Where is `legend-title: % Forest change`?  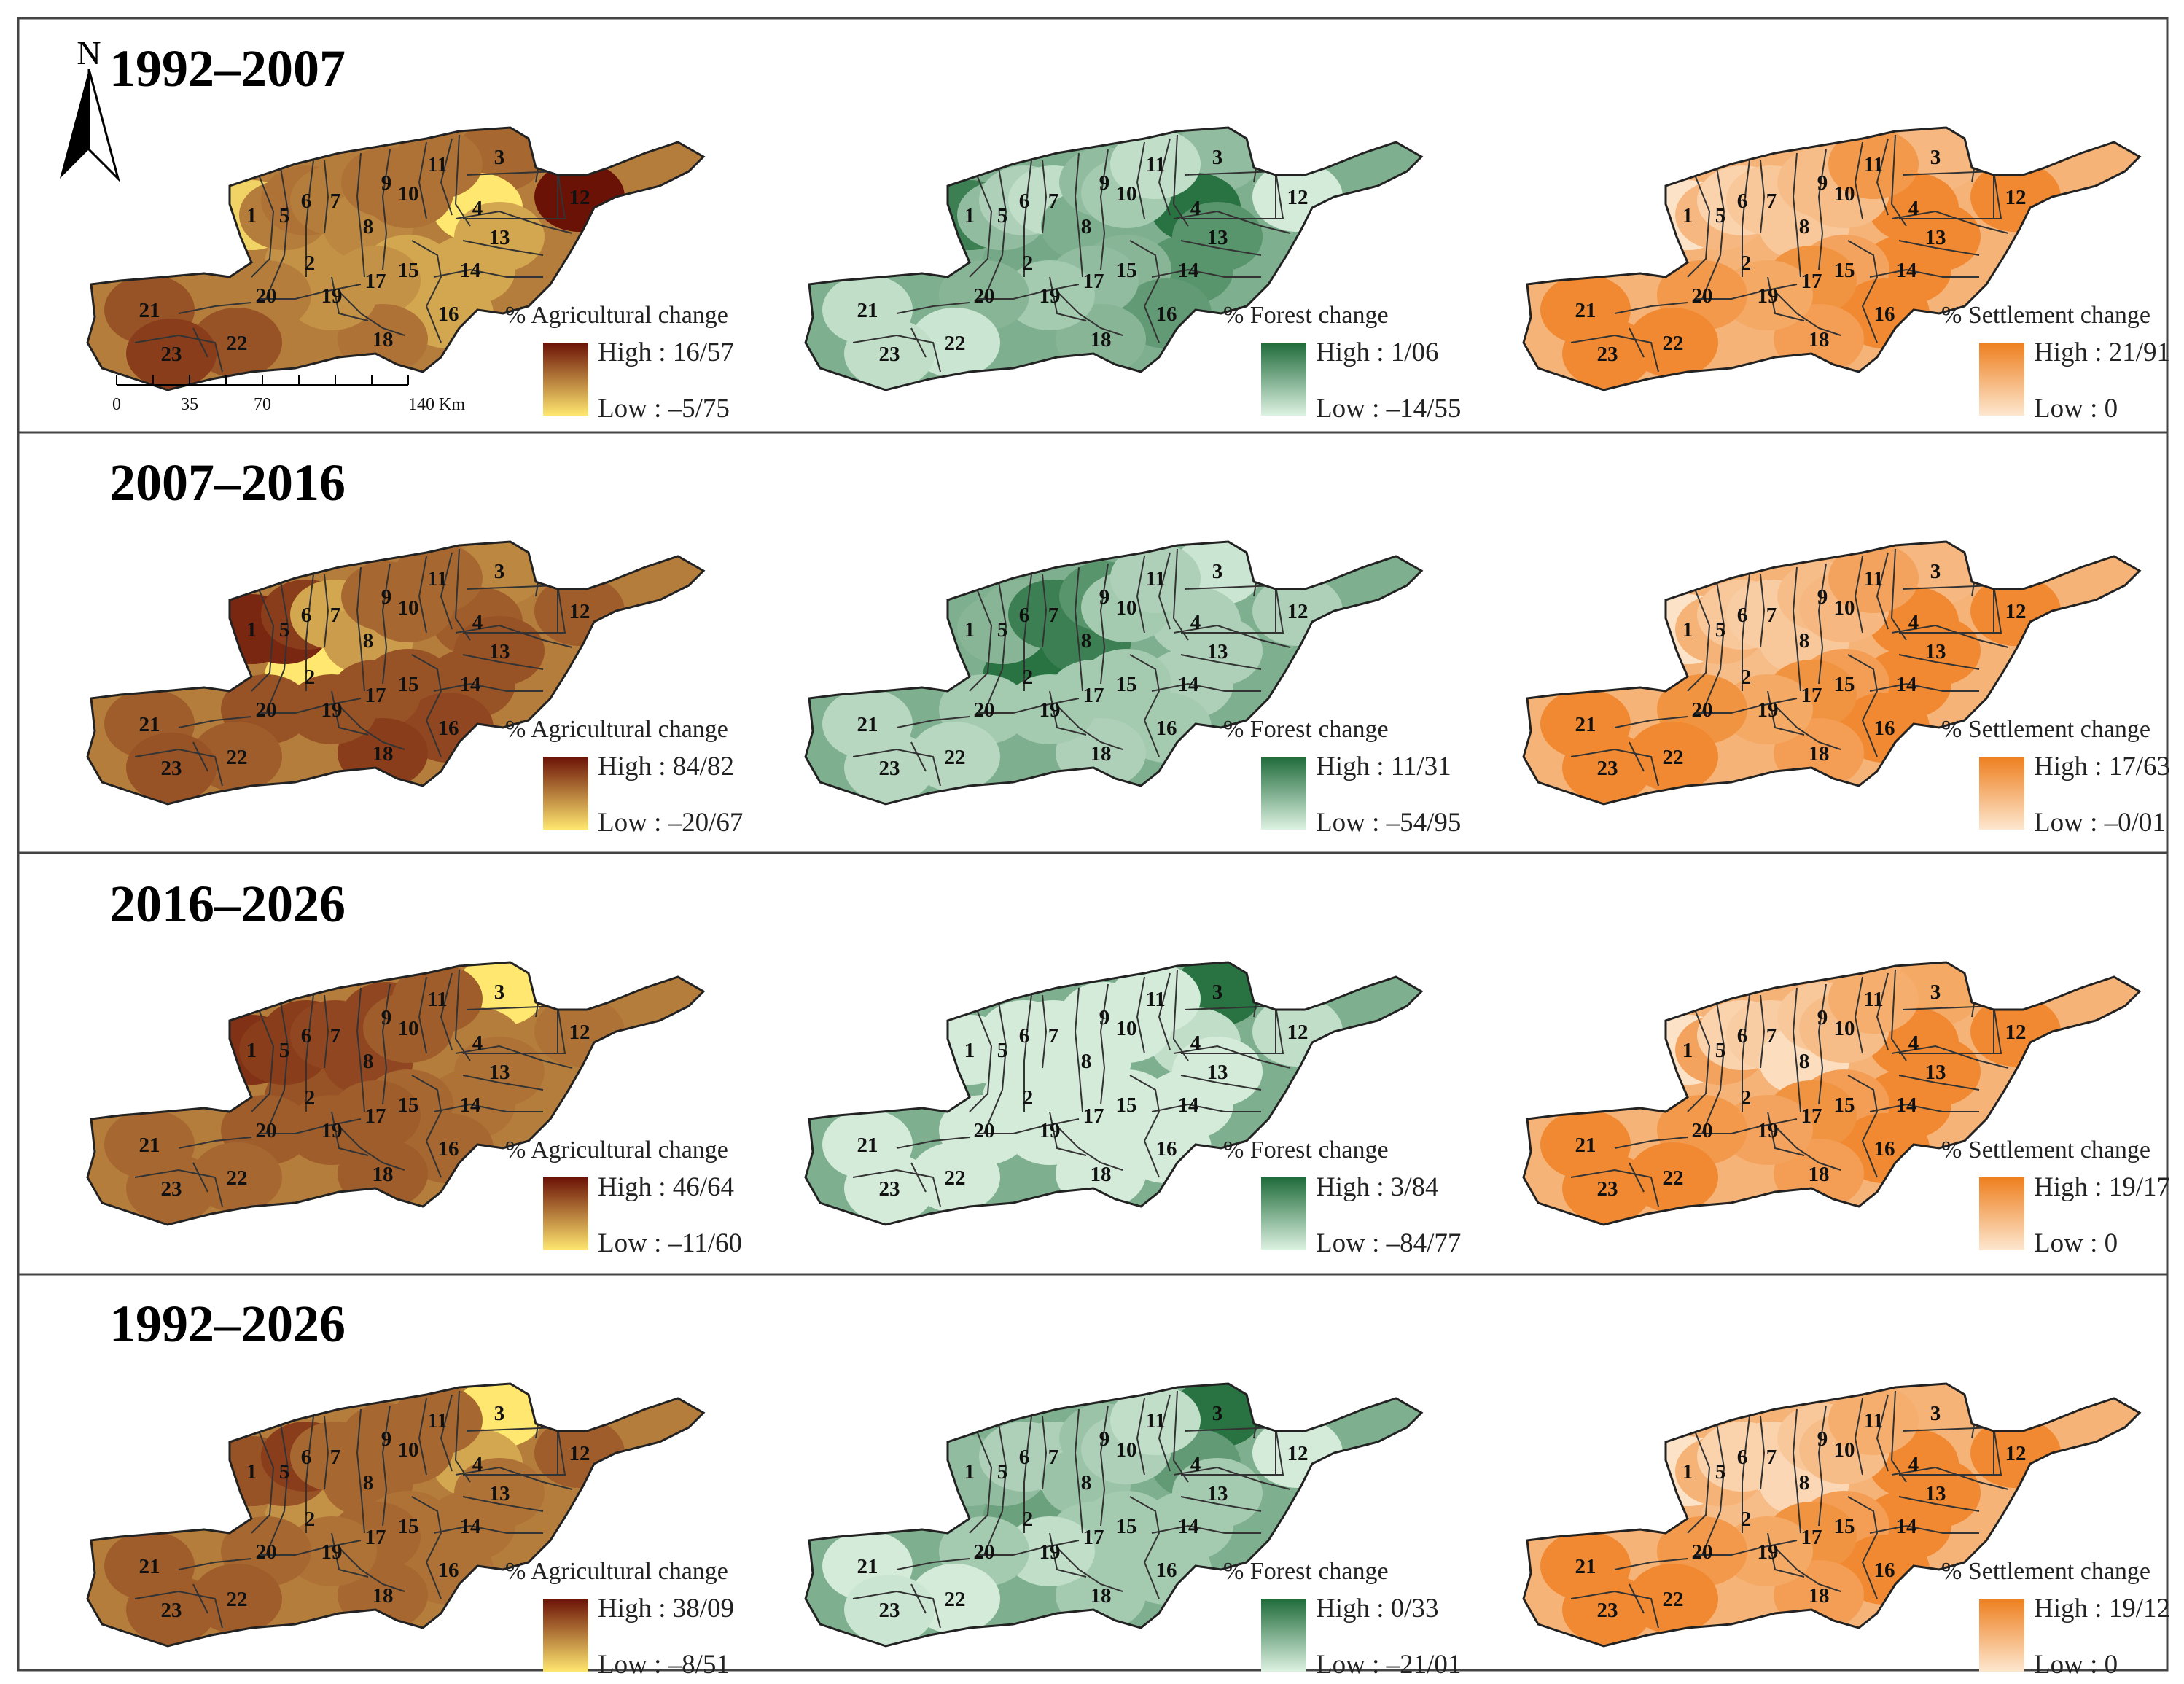 legend-title: % Forest change is located at coordinates (1306, 1150).